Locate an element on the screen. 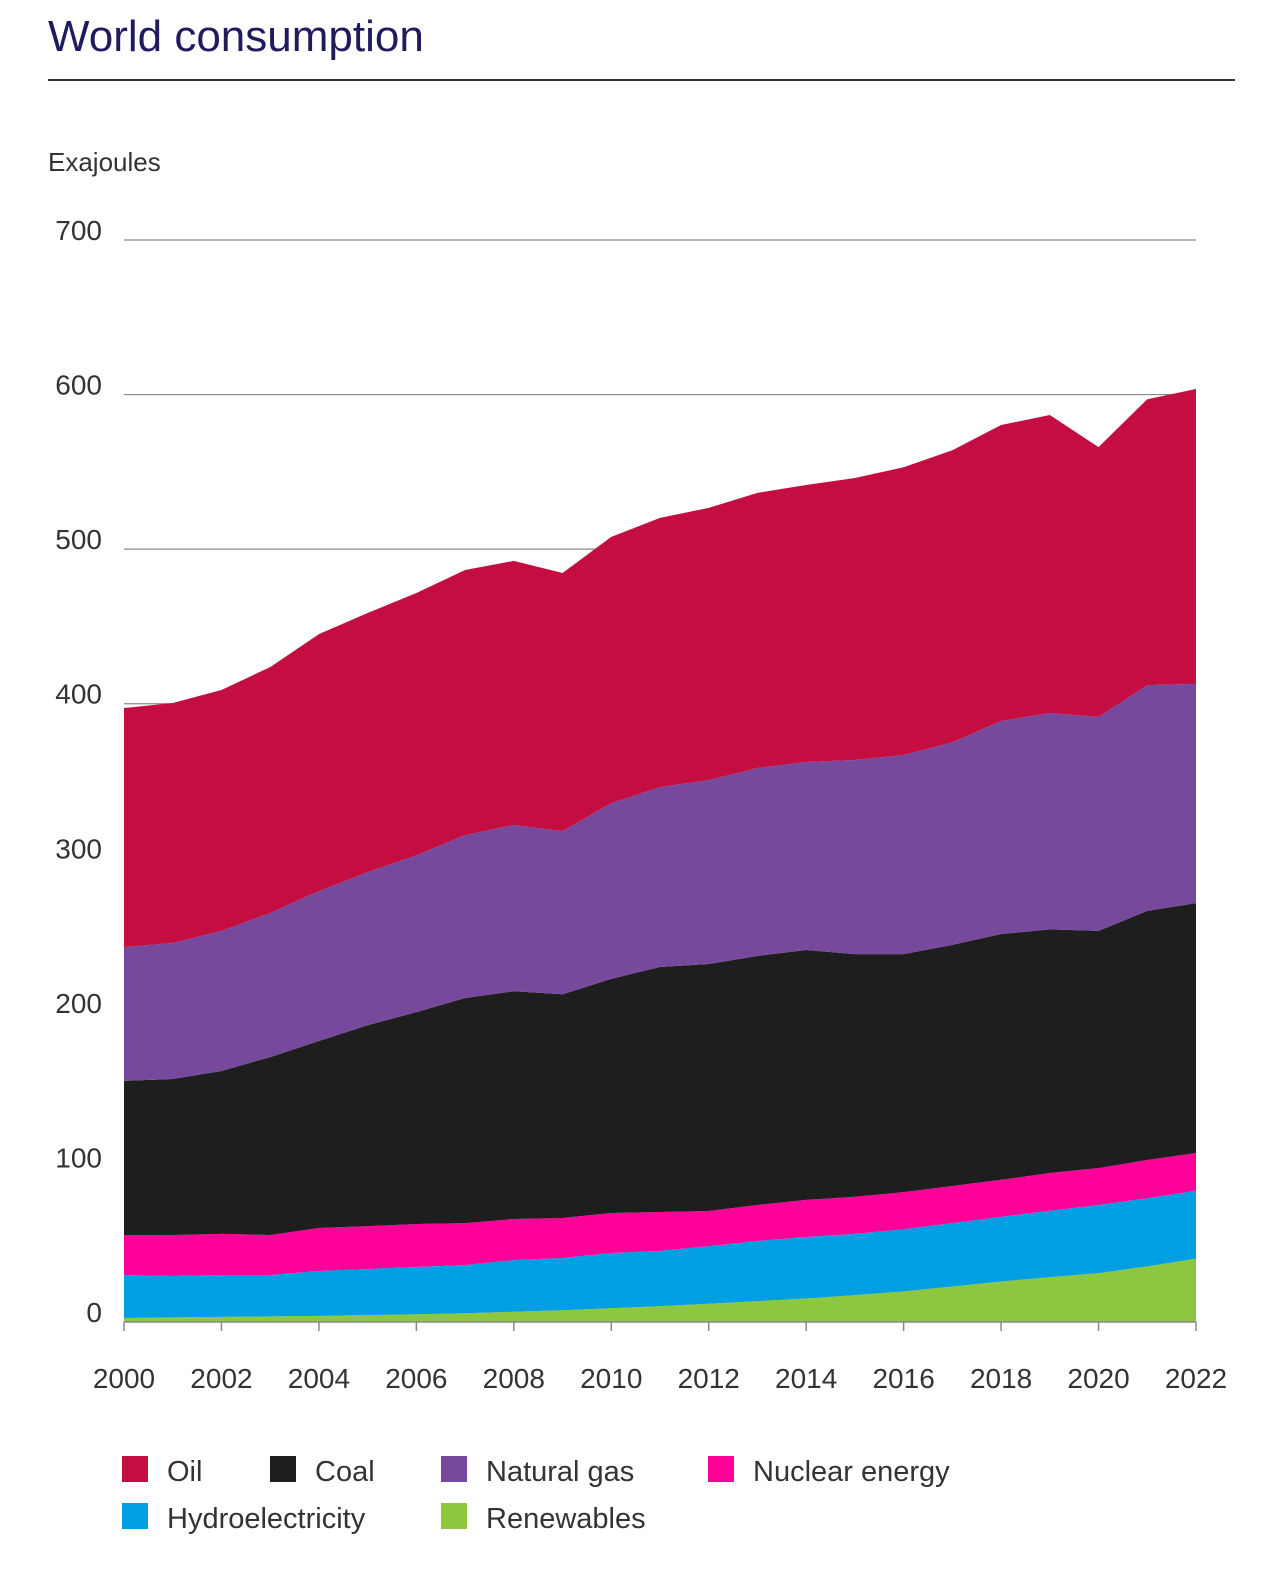 Image resolution: width=1288 pixels, height=1594 pixels. legend-label: Natural gas is located at coordinates (560, 1472).